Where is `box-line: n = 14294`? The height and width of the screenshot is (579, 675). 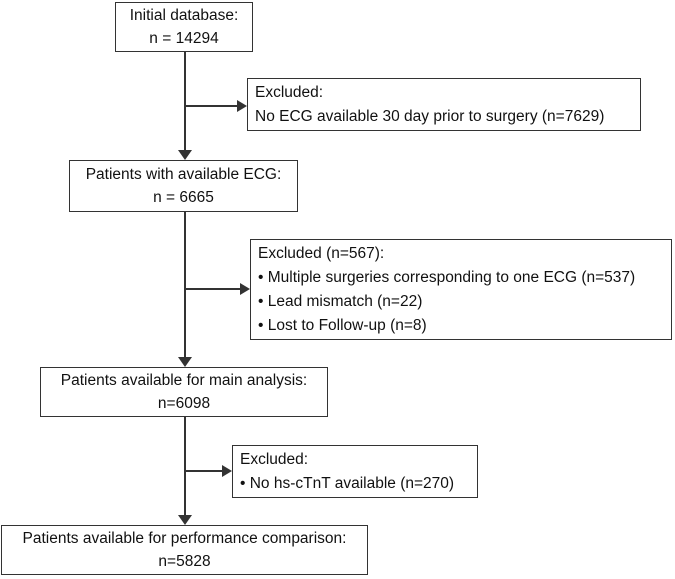 box-line: n = 14294 is located at coordinates (184, 38).